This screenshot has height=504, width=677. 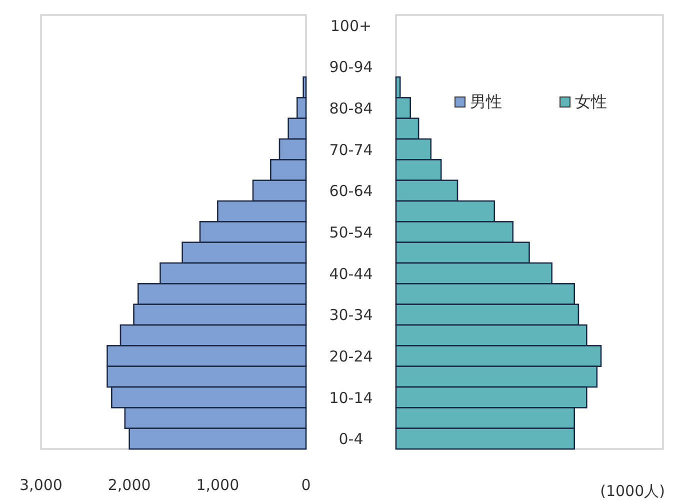 What do you see at coordinates (351, 397) in the screenshot?
I see `y-tick-label: 10-14` at bounding box center [351, 397].